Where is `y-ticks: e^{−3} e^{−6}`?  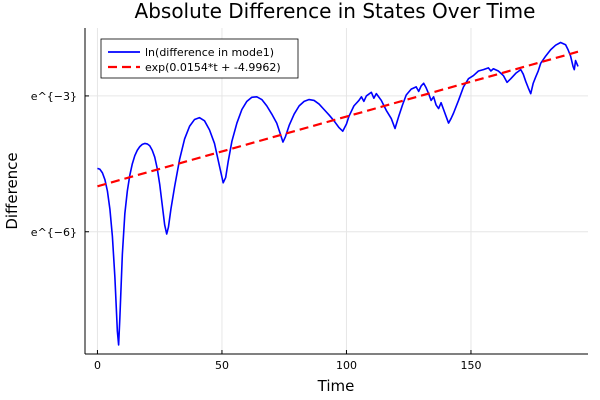
y-ticks: e^{−3} e^{−6} is located at coordinates (60, 164).